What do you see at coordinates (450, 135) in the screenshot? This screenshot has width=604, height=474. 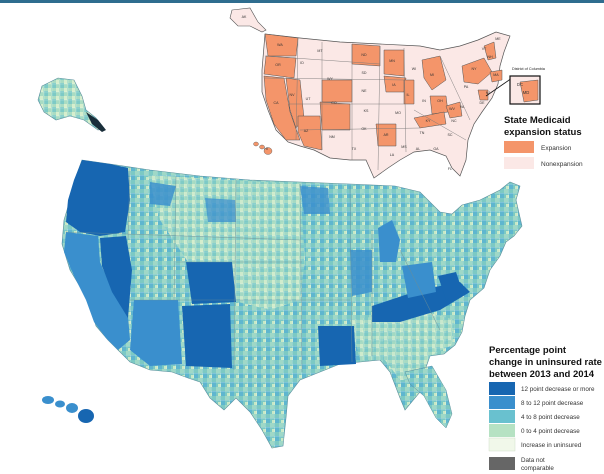 I see `inset-state-label-sc: SC` at bounding box center [450, 135].